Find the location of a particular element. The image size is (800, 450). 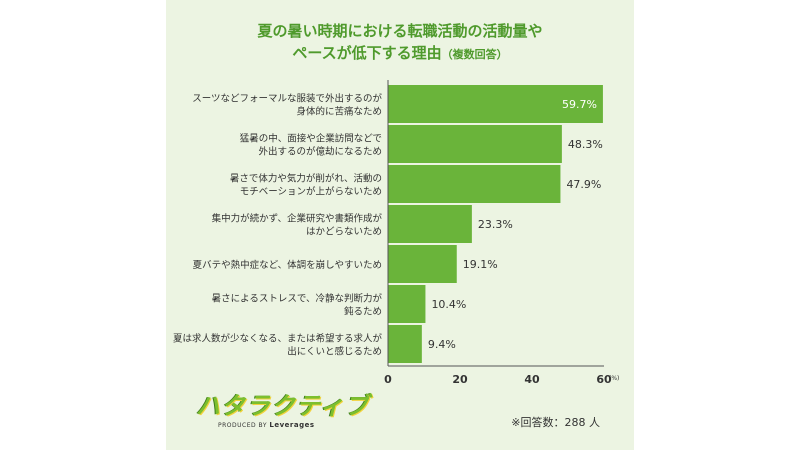

category-label-3: 集中力が続かず、企業研究や書類作成がはかどらないため is located at coordinates (297, 225).